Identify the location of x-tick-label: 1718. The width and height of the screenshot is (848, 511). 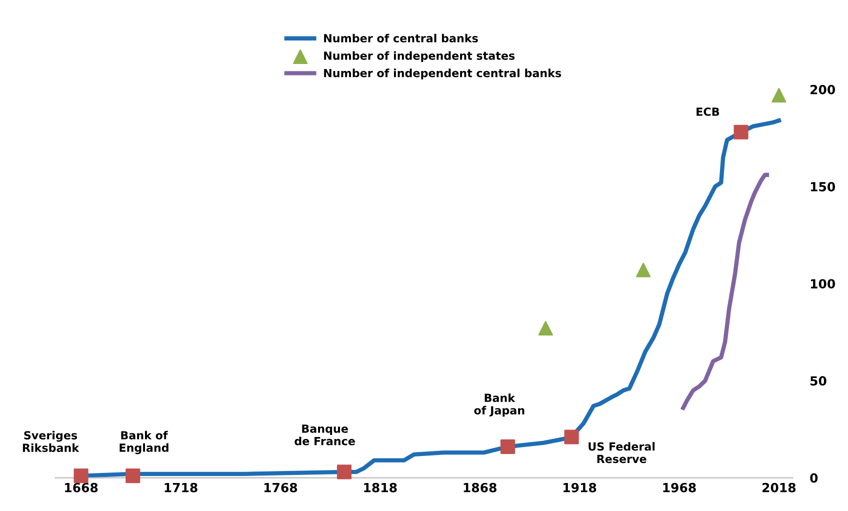
(181, 487).